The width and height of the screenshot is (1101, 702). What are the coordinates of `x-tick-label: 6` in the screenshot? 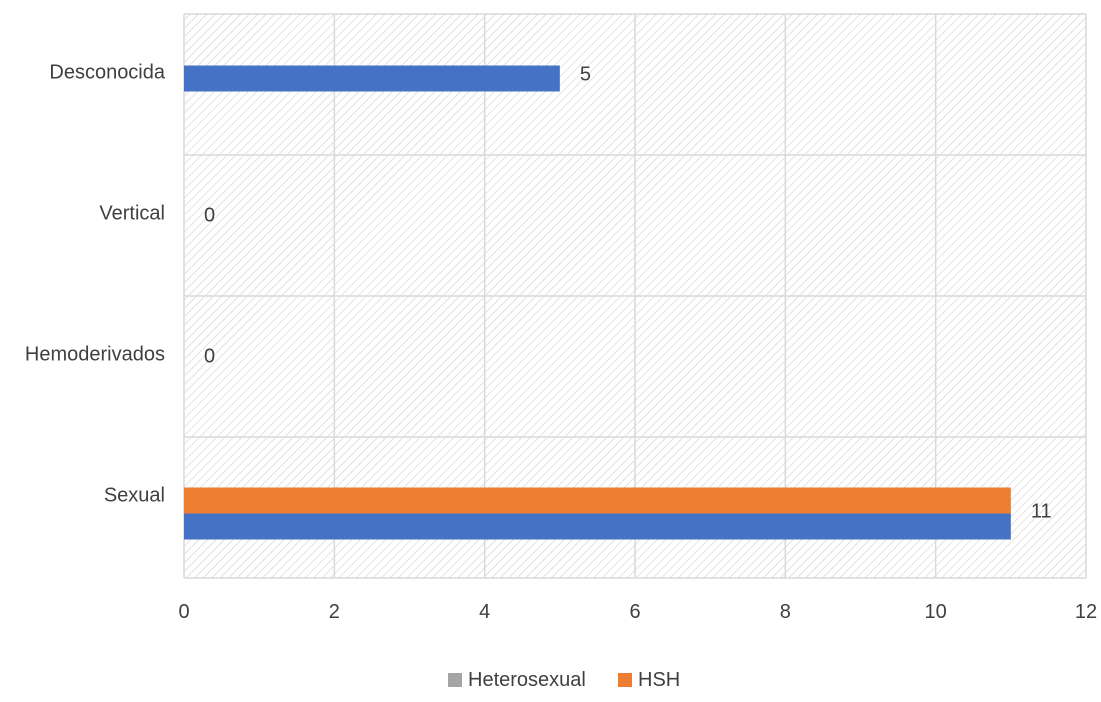 It's located at (634, 612).